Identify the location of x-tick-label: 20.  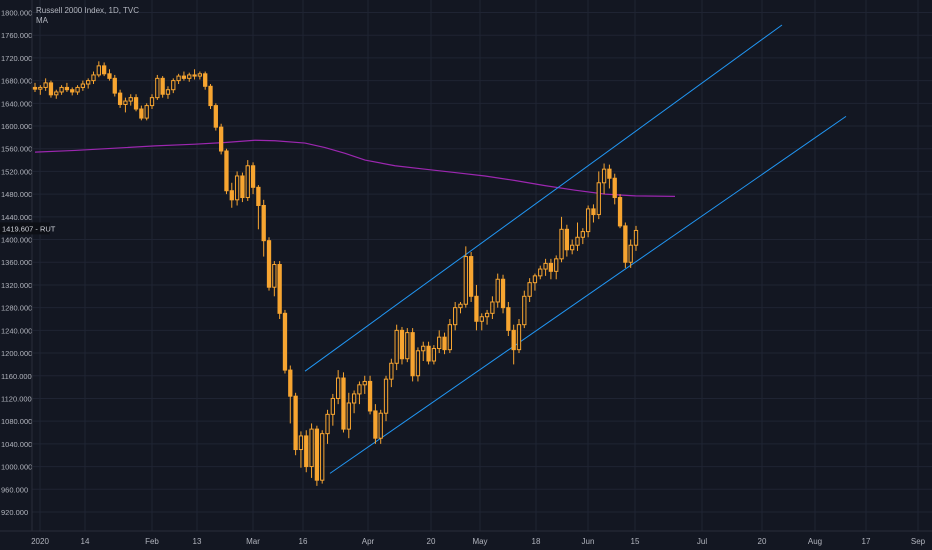
(762, 541).